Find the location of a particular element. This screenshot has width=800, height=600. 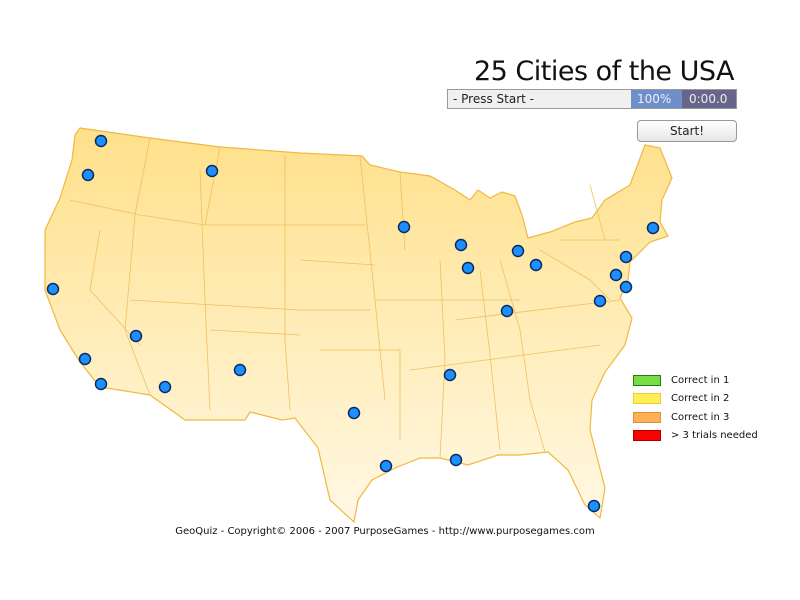

legend-item: Correct in 2 is located at coordinates (695, 399).